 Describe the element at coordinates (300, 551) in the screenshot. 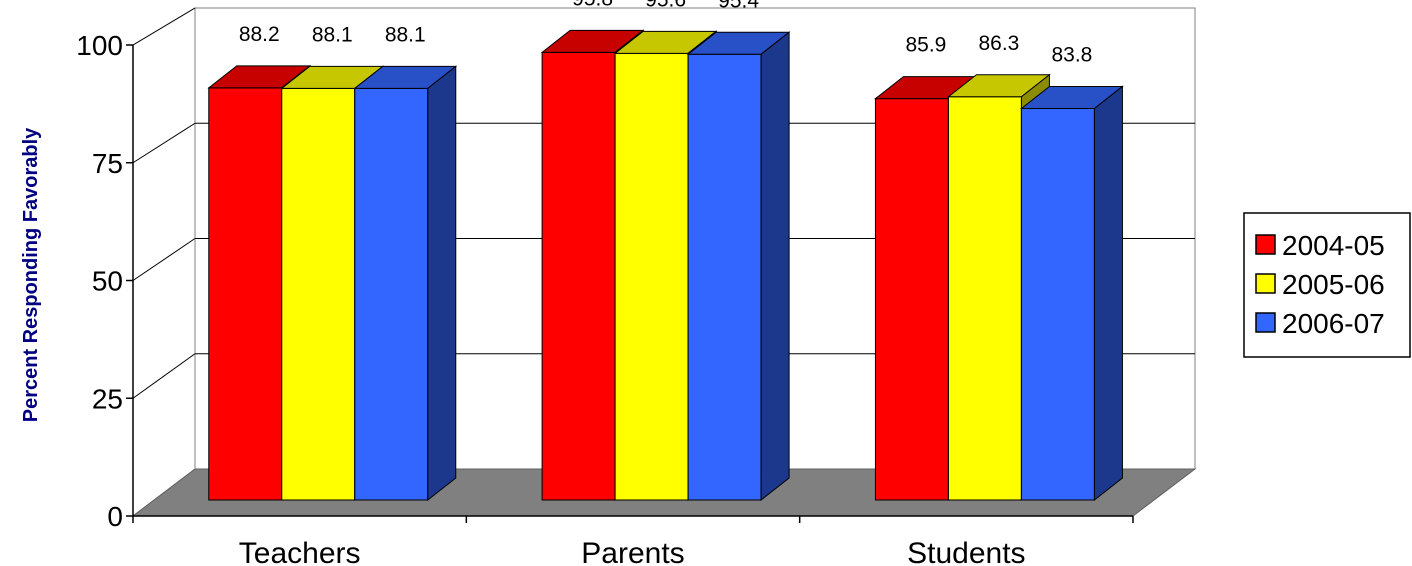

I see `x-tick-label: Teachers` at that location.